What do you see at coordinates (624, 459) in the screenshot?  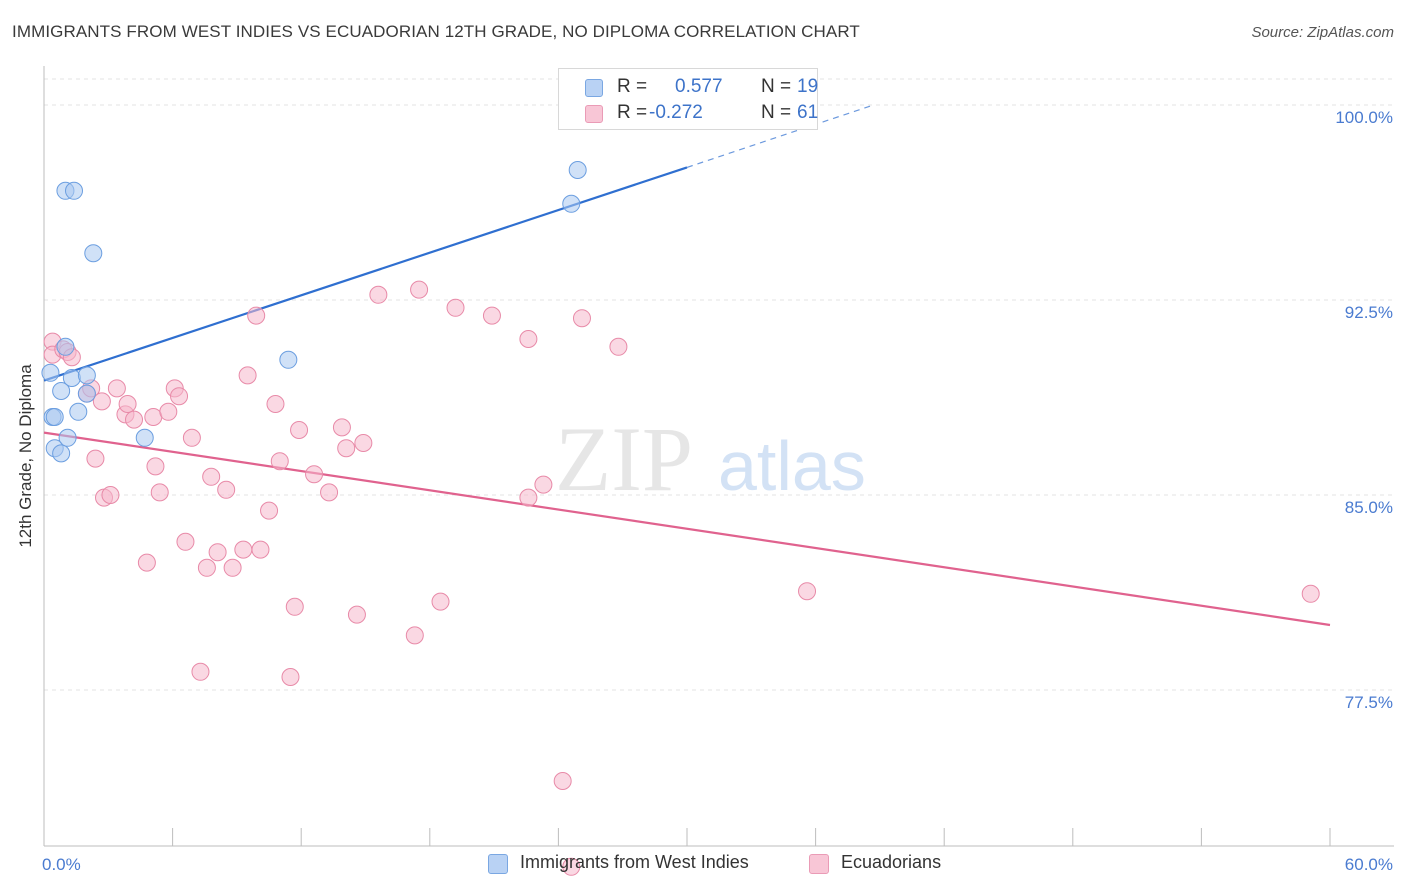 I see `watermark-zip: ZIP` at bounding box center [624, 459].